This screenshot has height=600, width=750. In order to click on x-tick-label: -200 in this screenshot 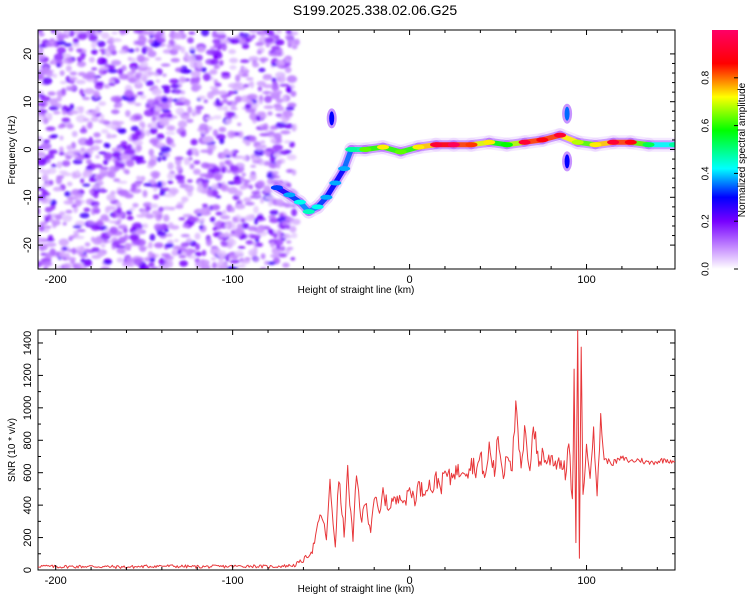, I will do `click(56, 581)`.